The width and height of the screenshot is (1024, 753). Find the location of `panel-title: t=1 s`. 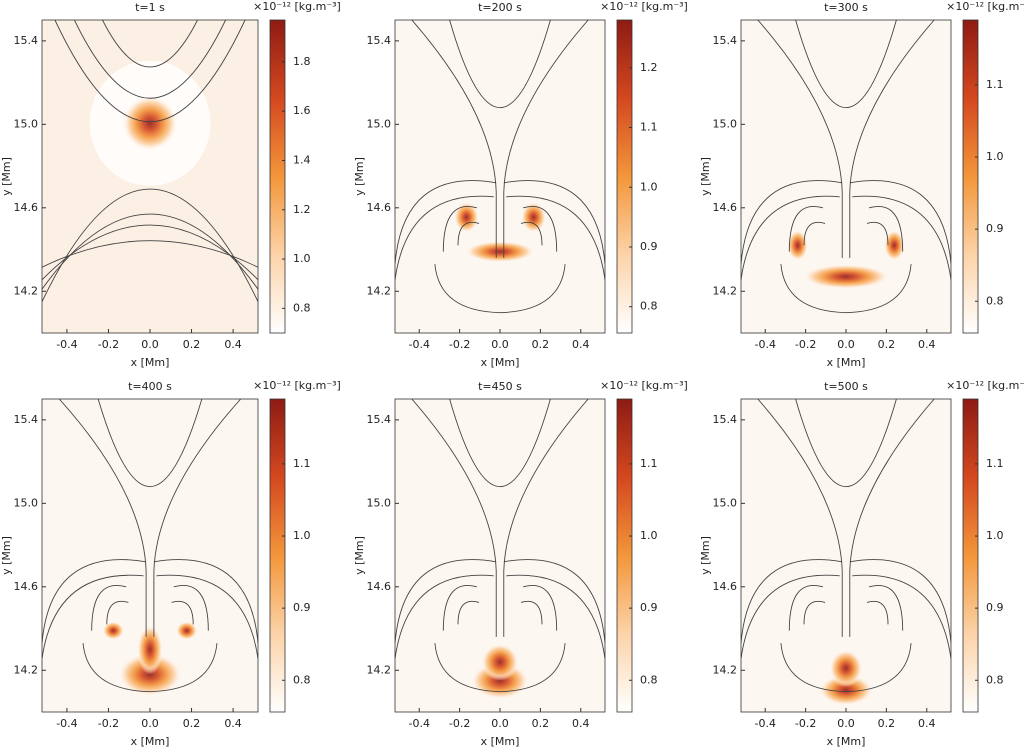

panel-title: t=1 s is located at coordinates (150, 7).